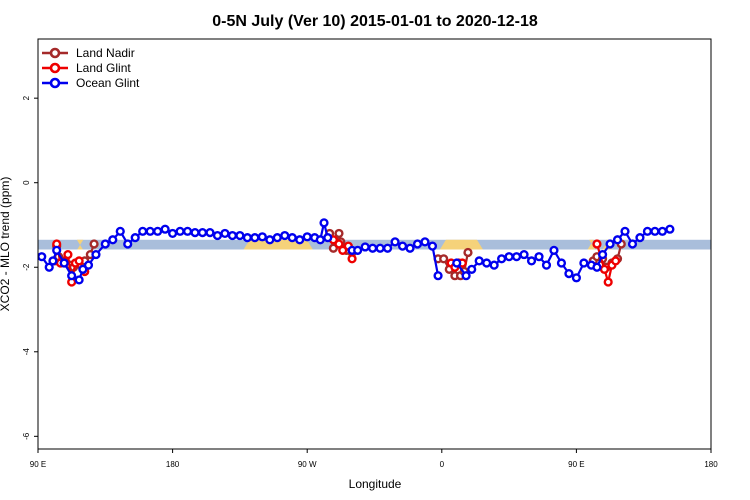 This screenshot has height=500, width=750. What do you see at coordinates (26, 182) in the screenshot?
I see `y-tick-label: 0` at bounding box center [26, 182].